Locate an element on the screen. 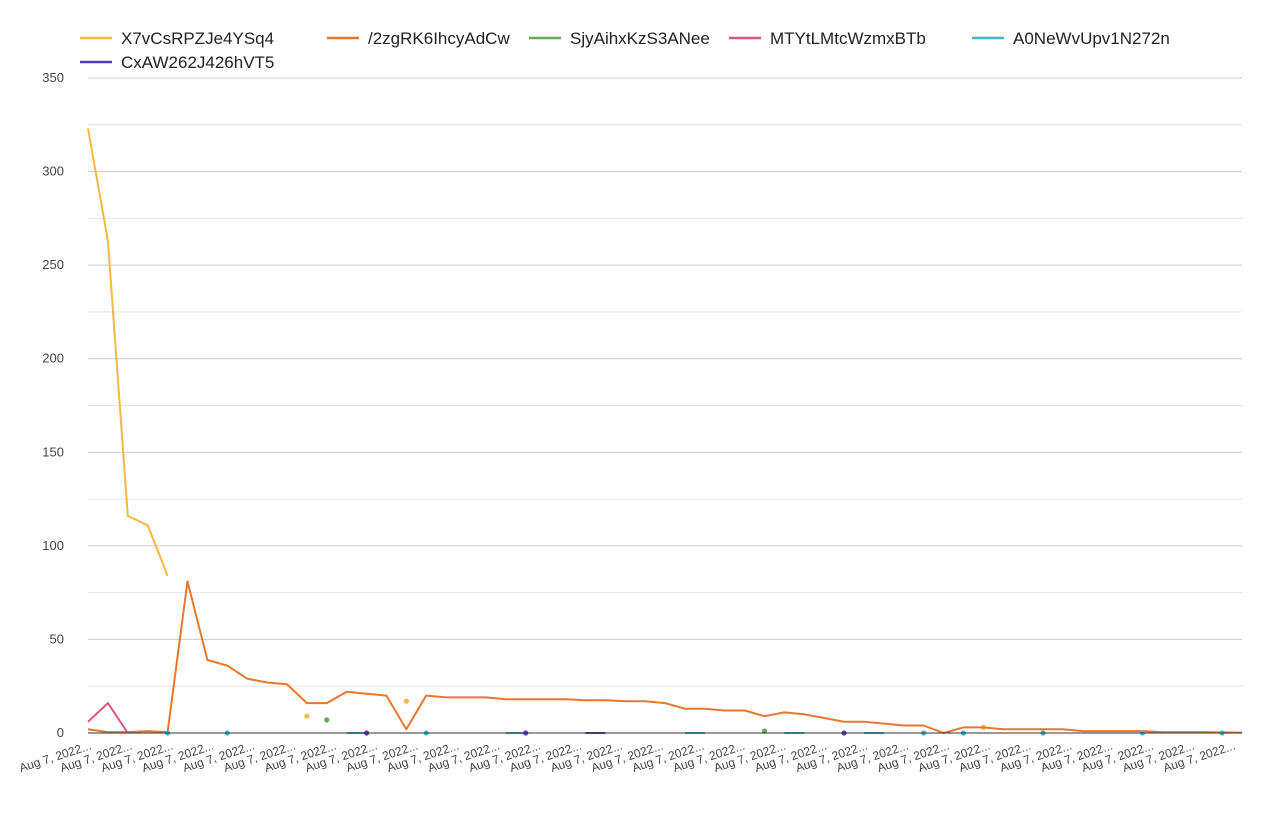 This screenshot has width=1280, height=826. legend-item: X7vCsRPZJe4YSq4 is located at coordinates (177, 38).